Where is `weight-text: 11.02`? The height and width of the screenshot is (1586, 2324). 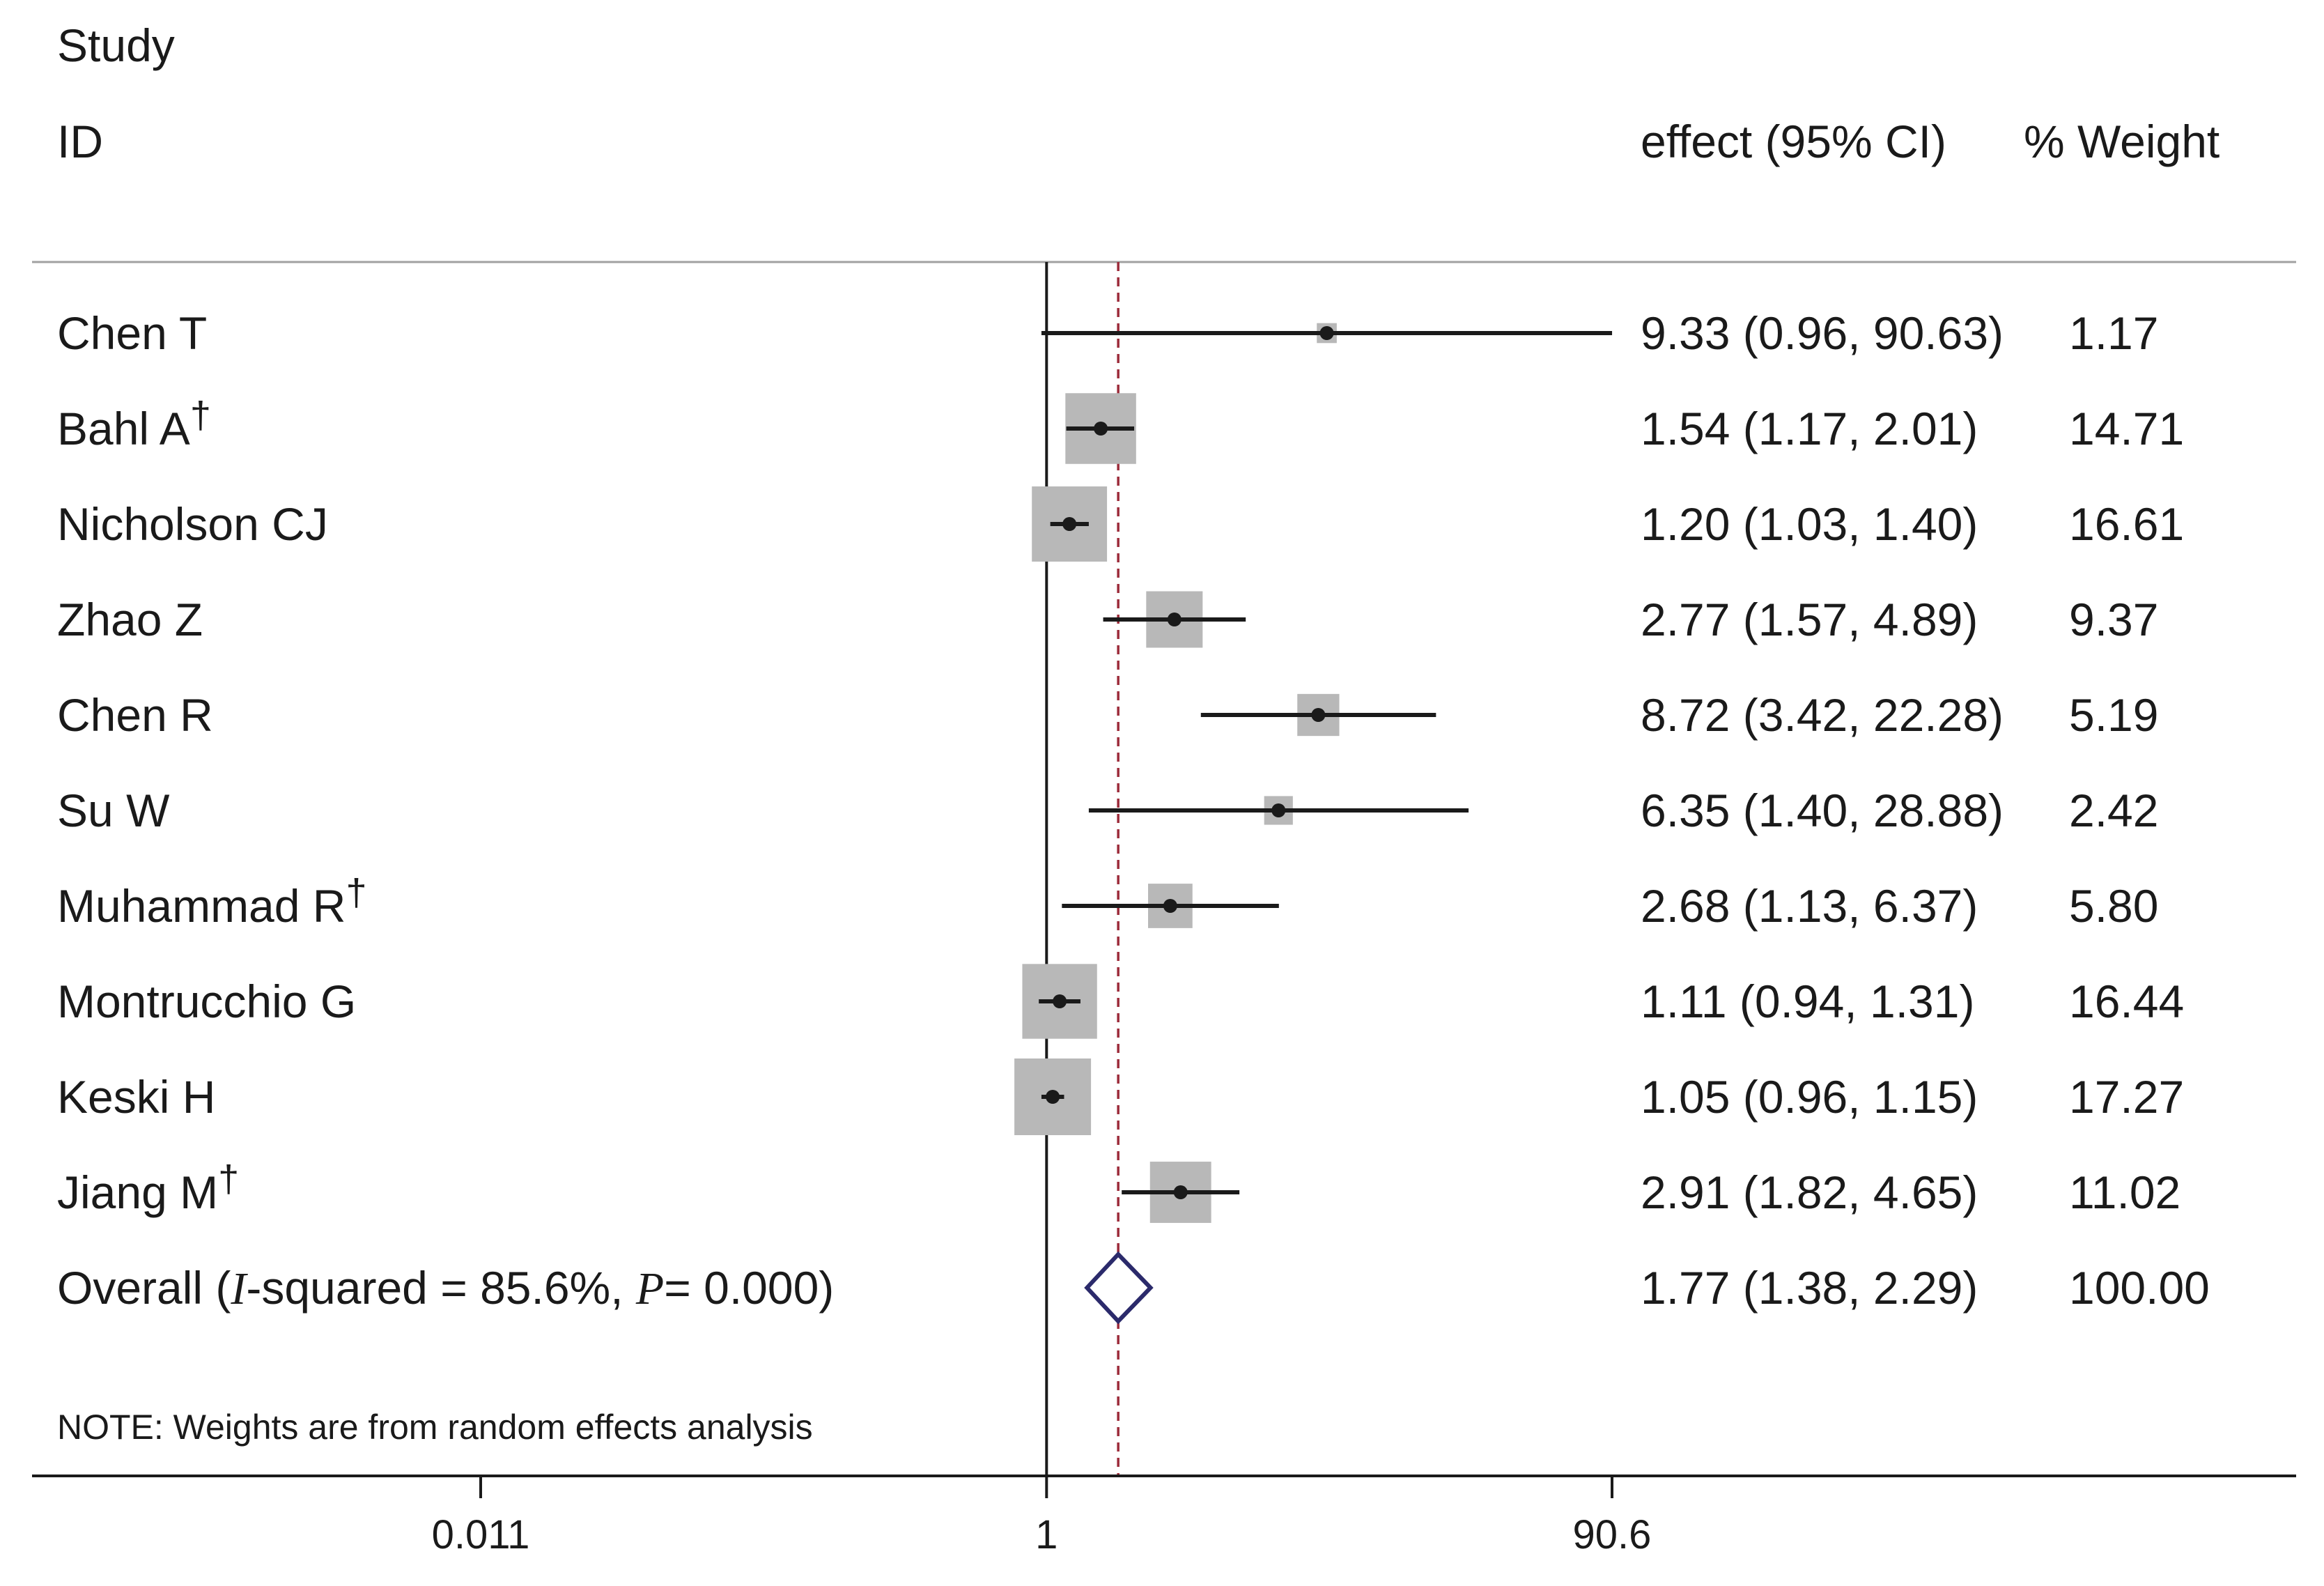 weight-text: 11.02 is located at coordinates (2124, 1192).